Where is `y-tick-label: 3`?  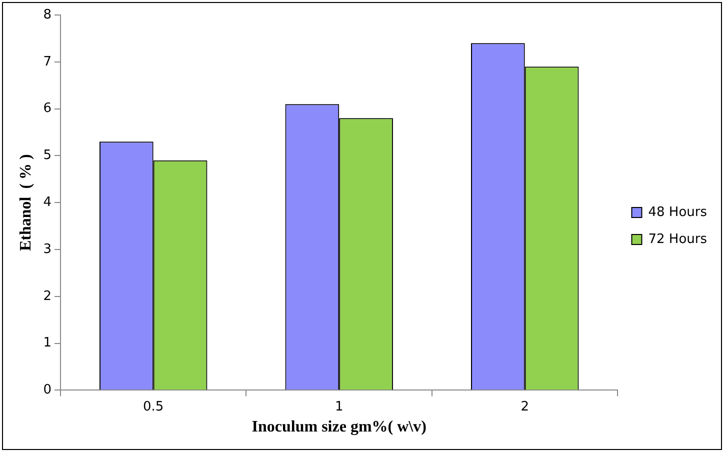 y-tick-label: 3 is located at coordinates (47, 249).